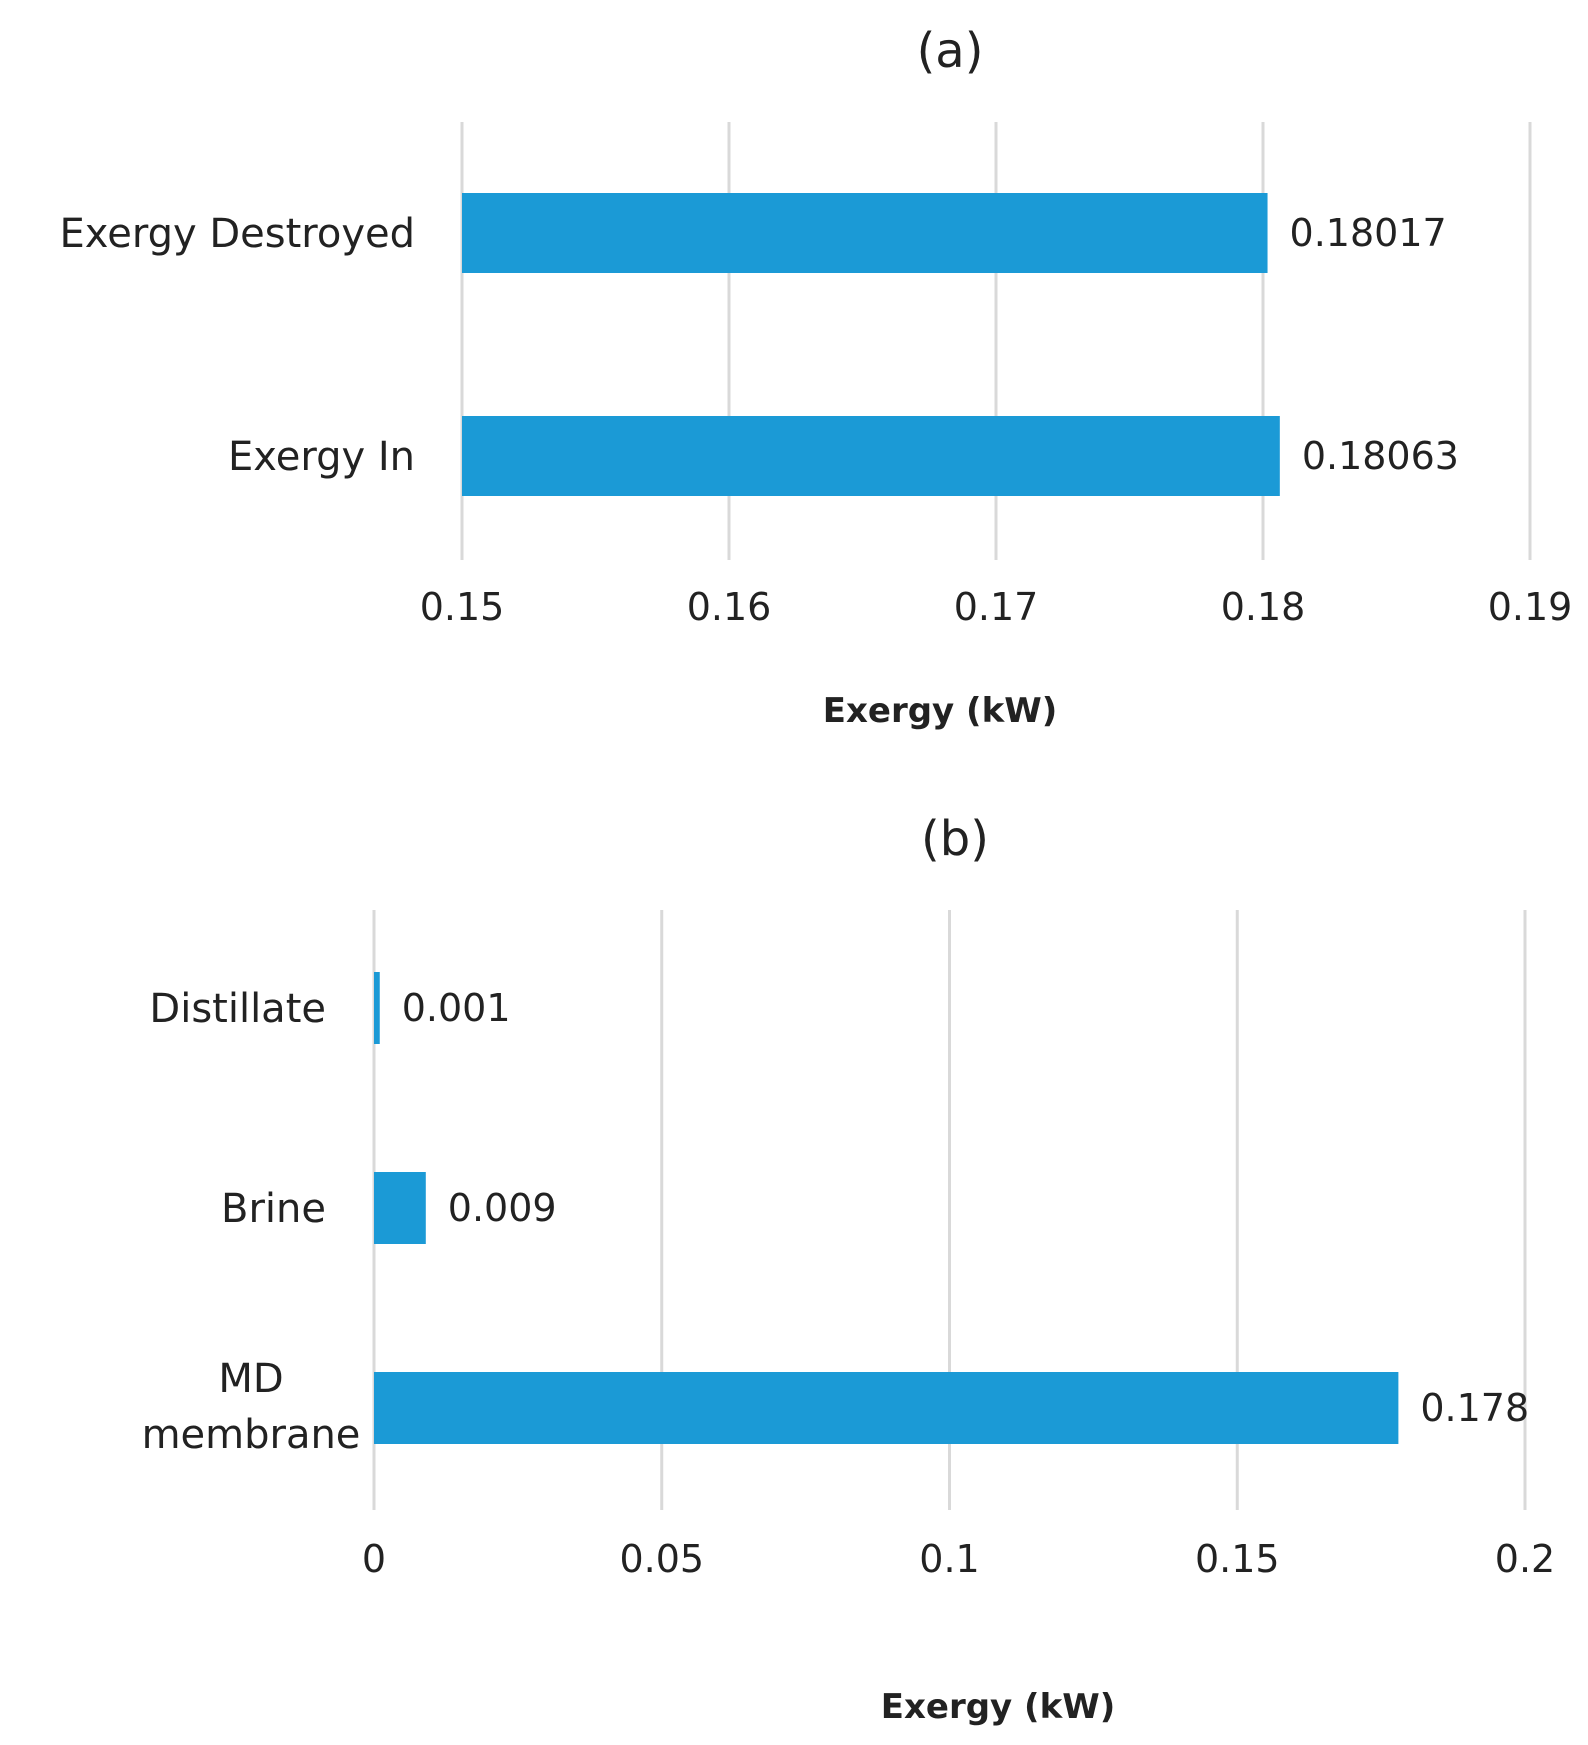  I want to click on chart-b-title: (b), so click(955, 839).